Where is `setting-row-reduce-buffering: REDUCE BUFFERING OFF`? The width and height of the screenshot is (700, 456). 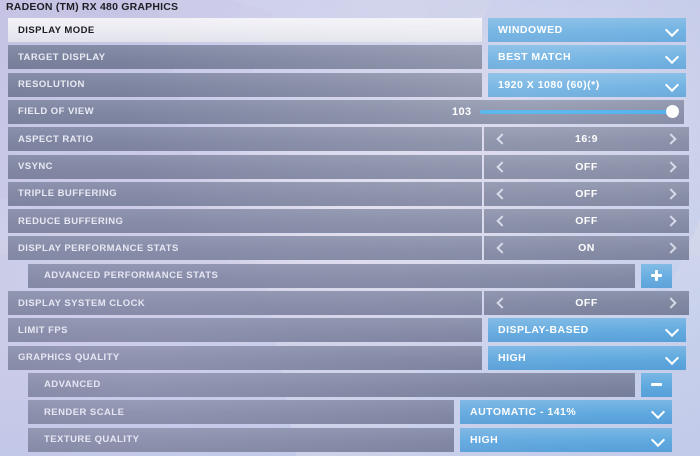
setting-row-reduce-buffering: REDUCE BUFFERING OFF is located at coordinates (350, 221).